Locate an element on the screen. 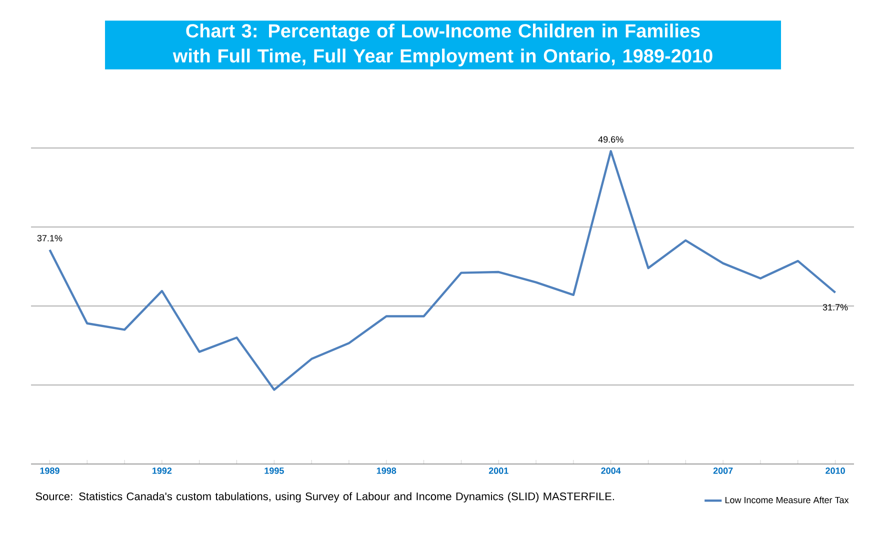 This screenshot has width=870, height=538. x-tick-label: 1995 is located at coordinates (274, 471).